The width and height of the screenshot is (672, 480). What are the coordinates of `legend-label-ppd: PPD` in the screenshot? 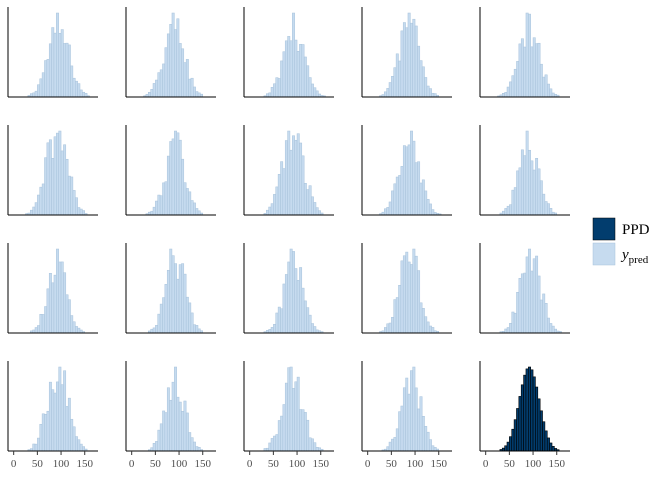 It's located at (636, 230).